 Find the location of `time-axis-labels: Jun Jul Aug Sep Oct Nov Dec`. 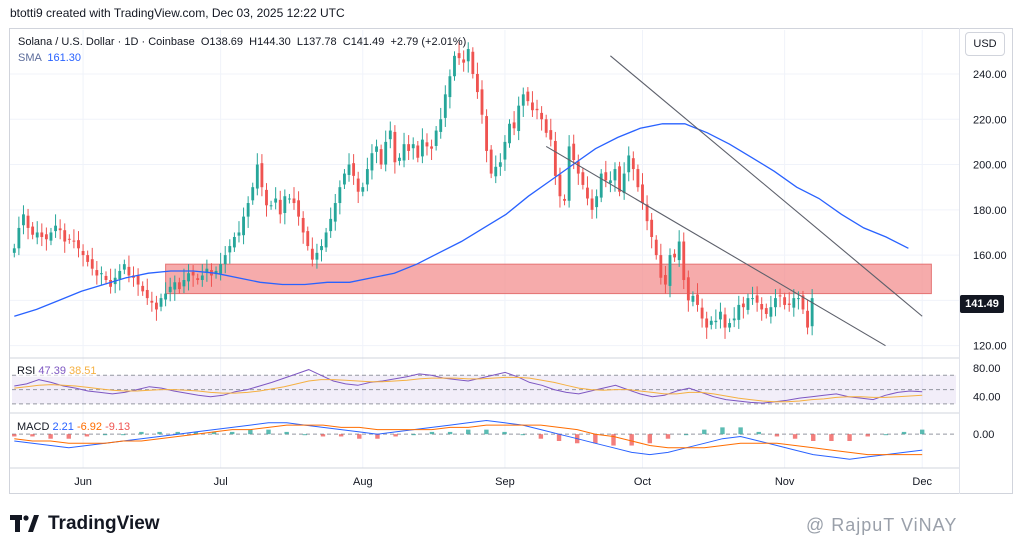

time-axis-labels: Jun Jul Aug Sep Oct Nov Dec is located at coordinates (503, 482).